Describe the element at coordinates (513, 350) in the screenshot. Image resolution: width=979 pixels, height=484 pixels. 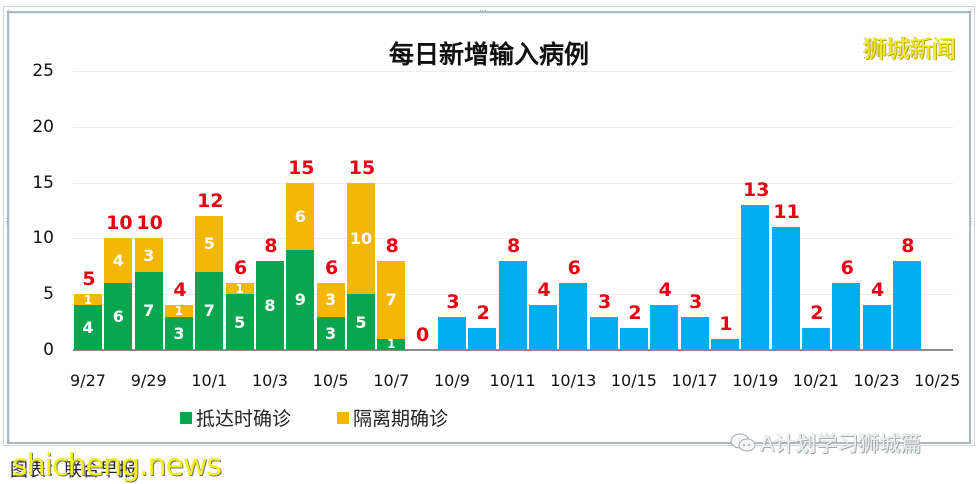
I see `x-axis-line` at that location.